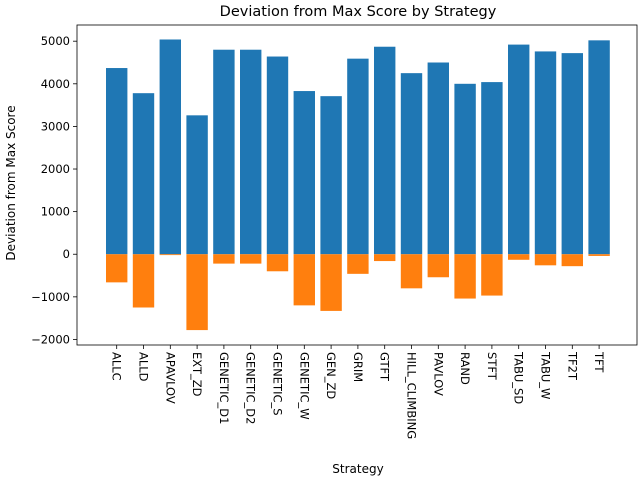  I want to click on y-tick-label: 3000, so click(55, 126).